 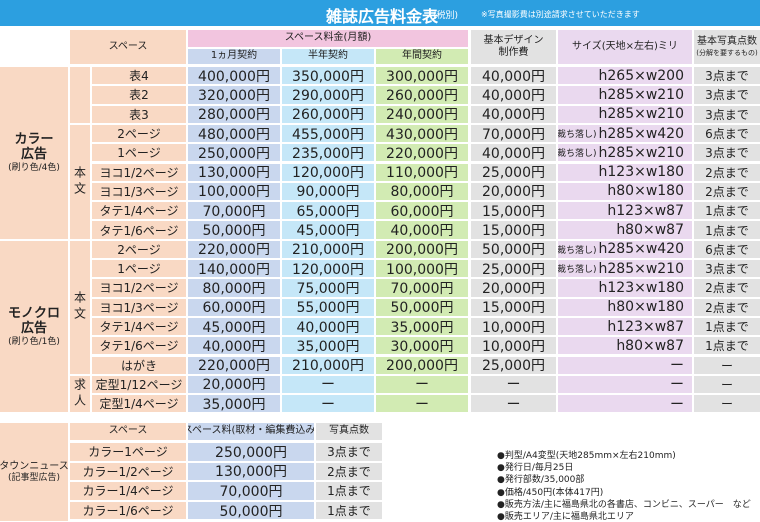 What do you see at coordinates (513, 133) in the screenshot?
I see `row-design-fee: 70,000円` at bounding box center [513, 133].